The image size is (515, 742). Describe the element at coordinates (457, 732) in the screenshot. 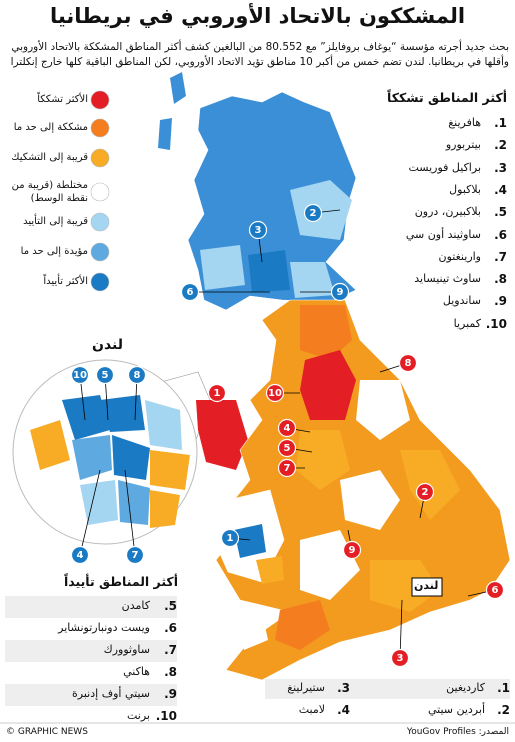

I see `source: المصدر: YouGov Profiles` at that location.